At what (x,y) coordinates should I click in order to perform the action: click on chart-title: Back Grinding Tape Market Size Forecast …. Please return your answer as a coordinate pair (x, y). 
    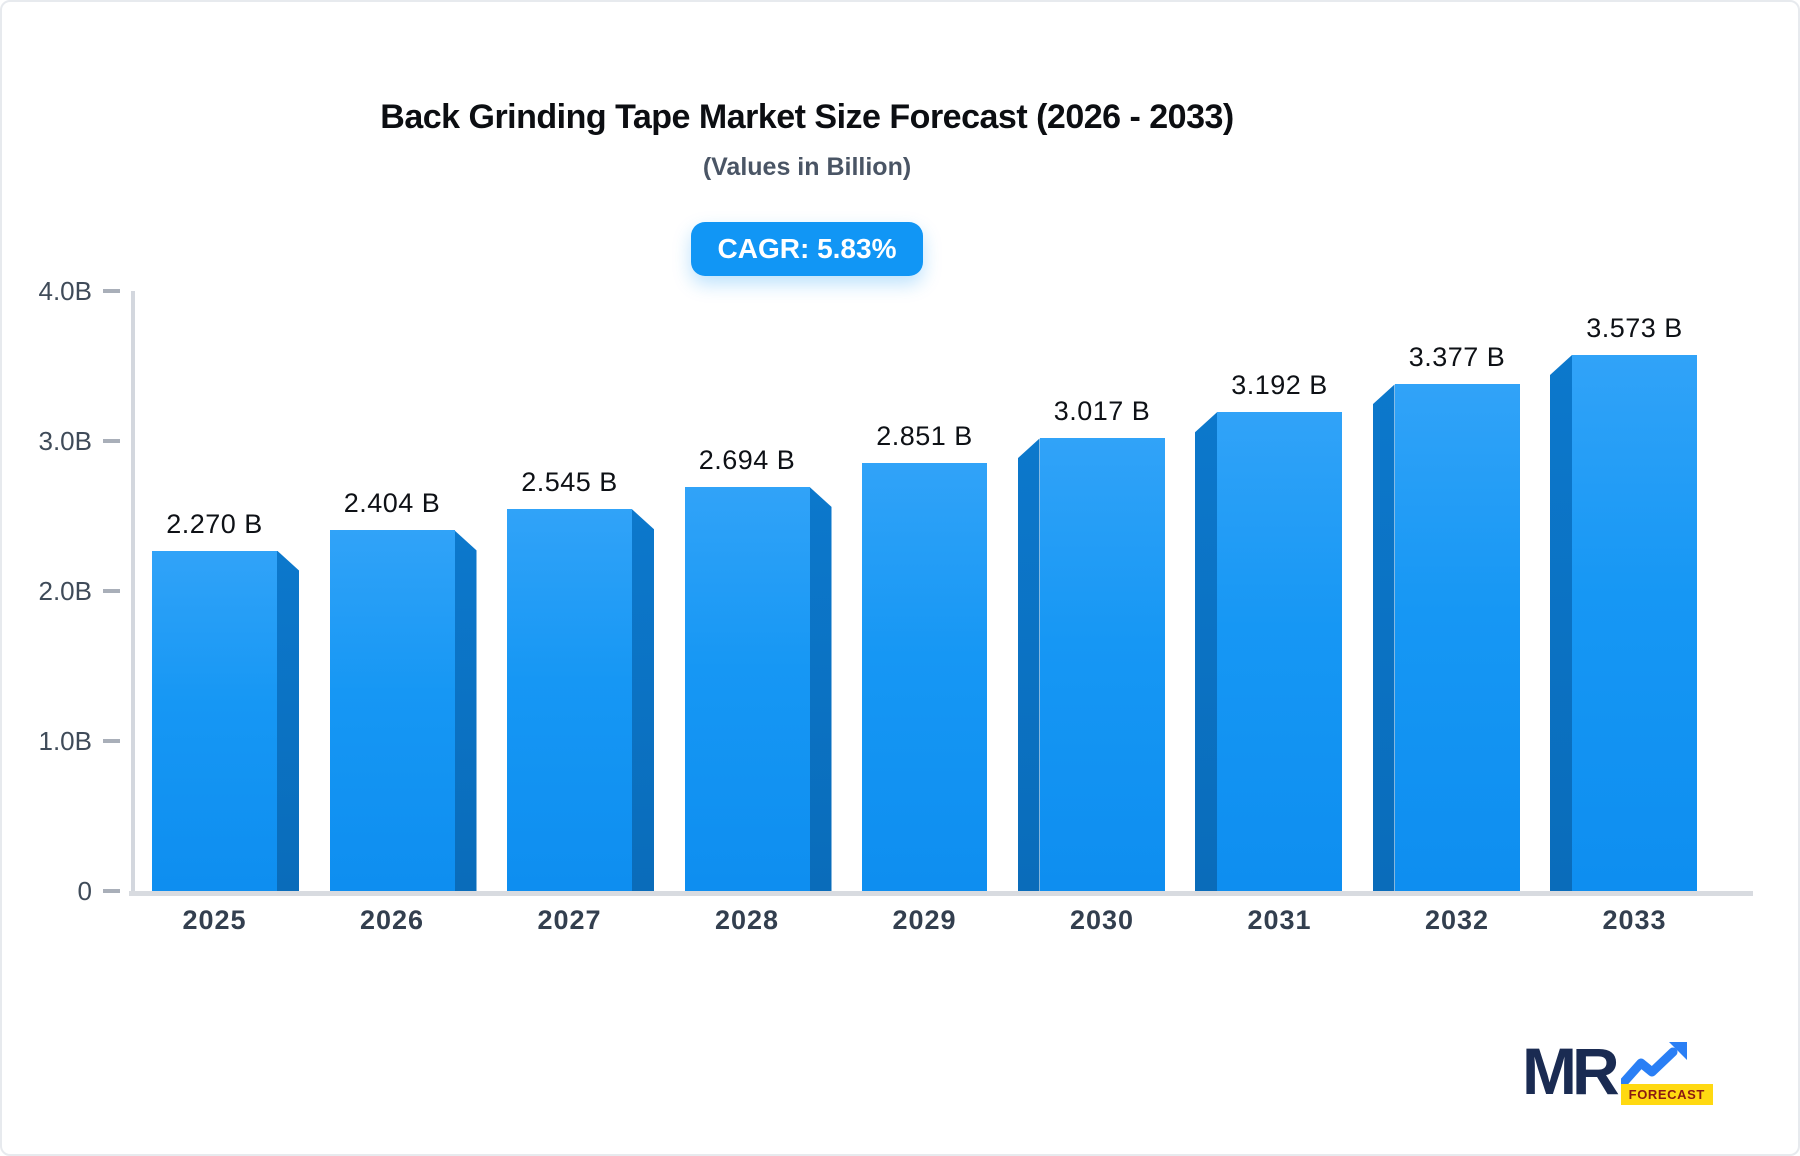
    Looking at the image, I should click on (807, 117).